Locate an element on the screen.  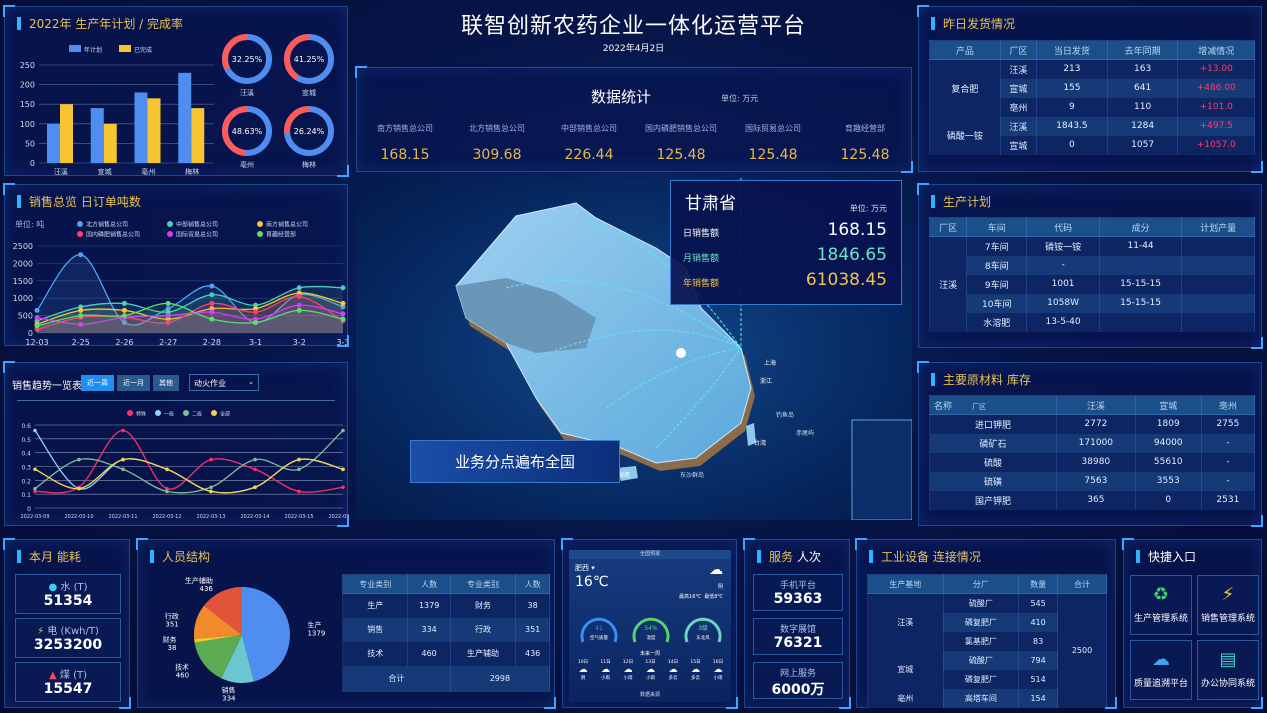
legend-label: 一级 is located at coordinates (169, 414).